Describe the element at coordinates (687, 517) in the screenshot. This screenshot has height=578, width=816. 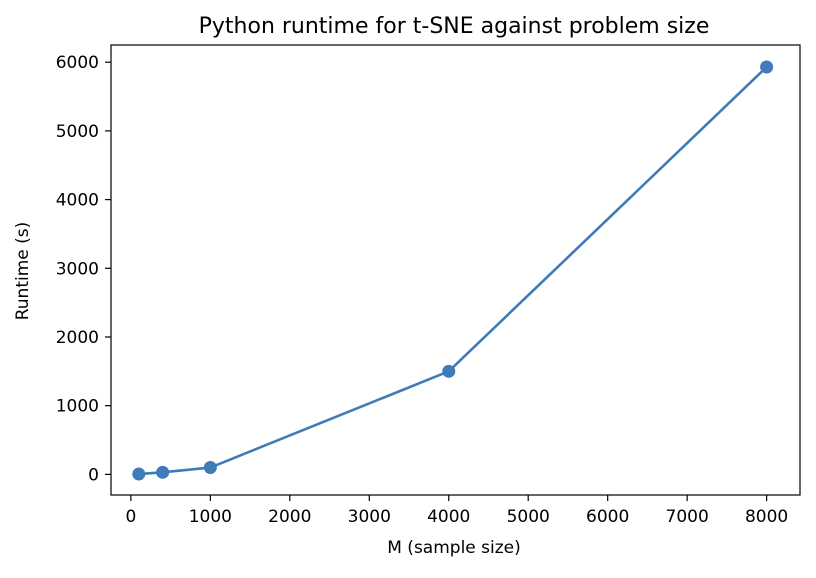
I see `x-tick-label: 7000` at that location.